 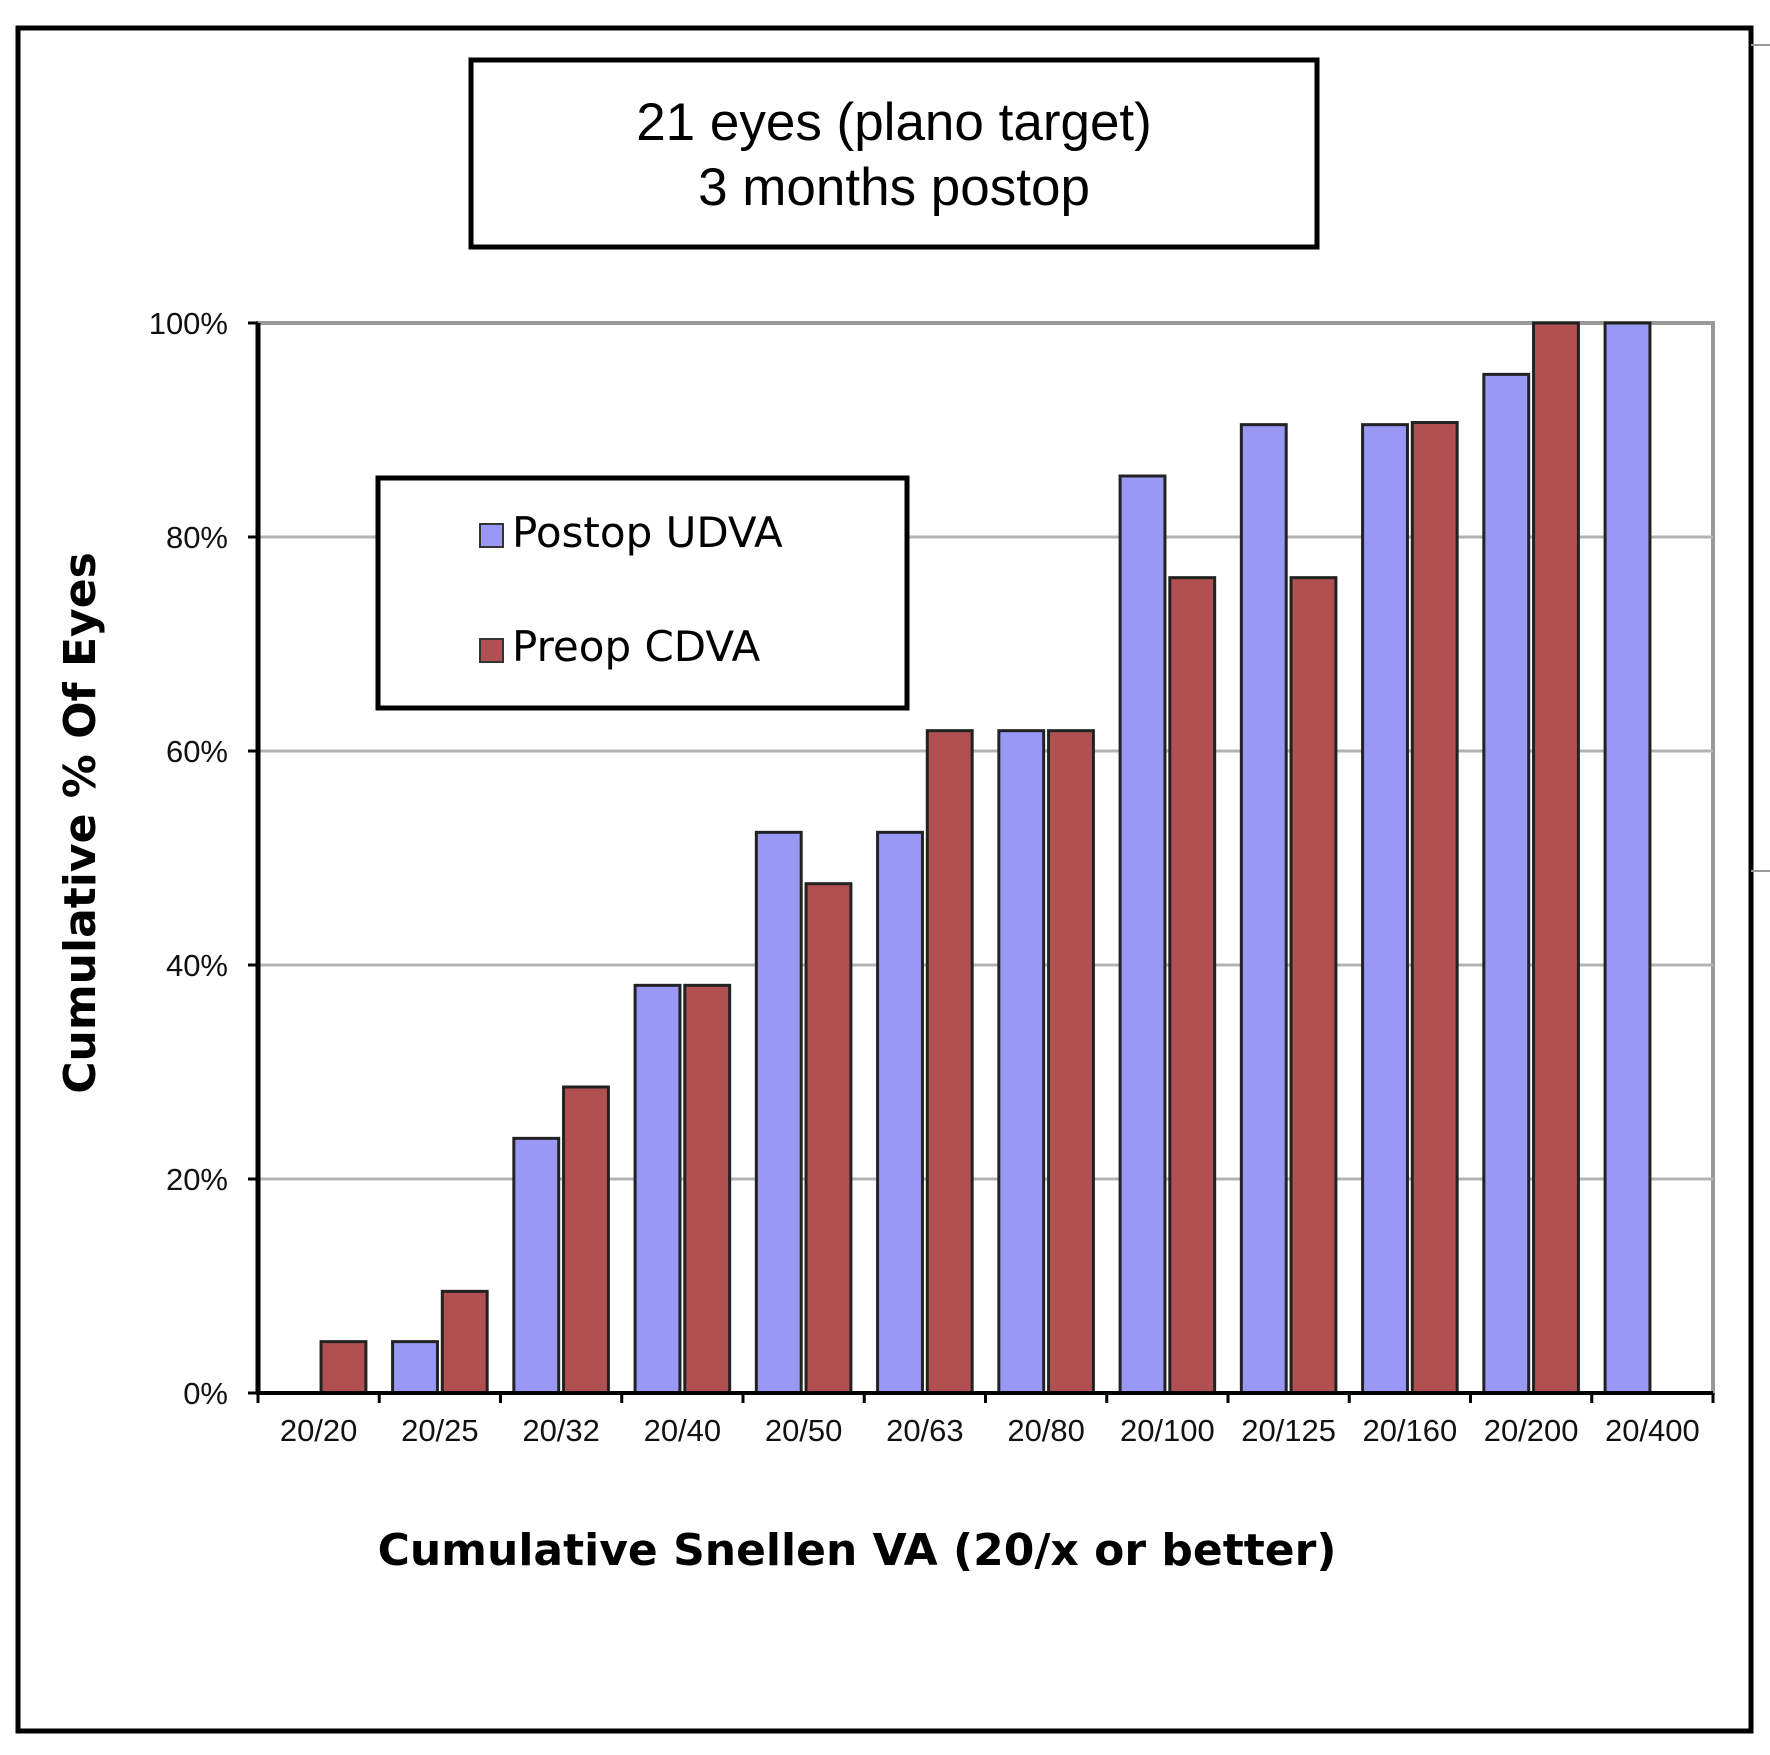 I want to click on y-tick-label: 20%, so click(x=197, y=1179).